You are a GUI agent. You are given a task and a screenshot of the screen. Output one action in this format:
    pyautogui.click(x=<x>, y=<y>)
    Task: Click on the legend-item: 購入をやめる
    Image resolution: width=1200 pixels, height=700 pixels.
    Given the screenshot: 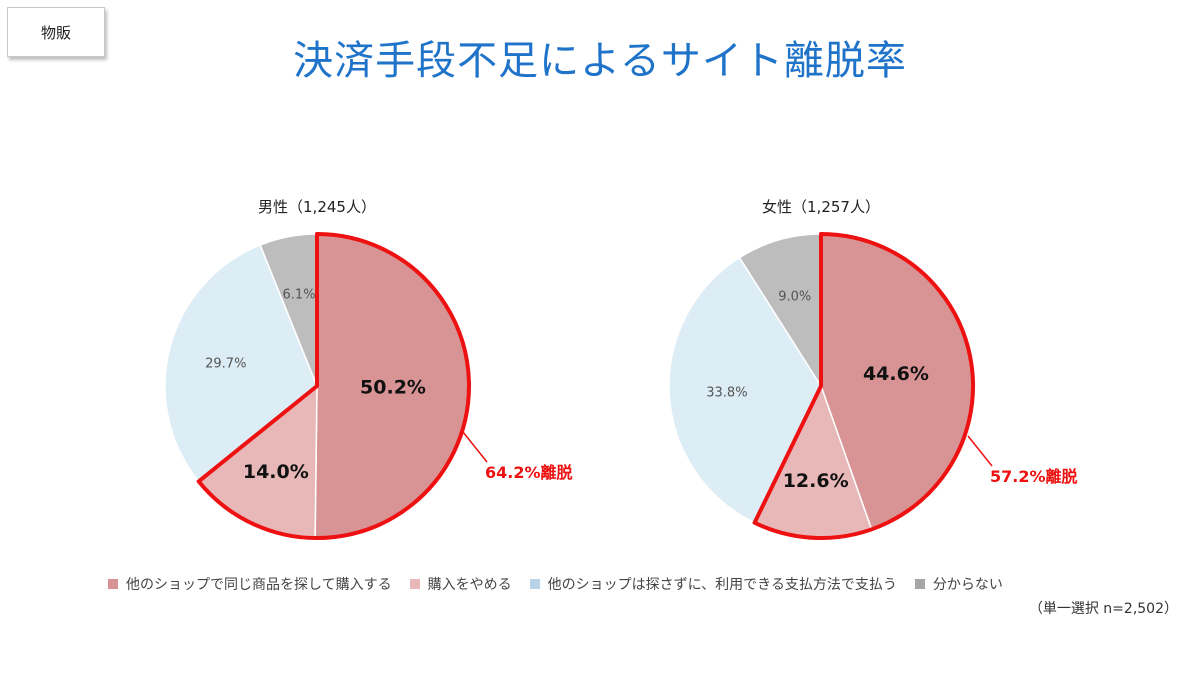 What is the action you would take?
    pyautogui.click(x=460, y=584)
    